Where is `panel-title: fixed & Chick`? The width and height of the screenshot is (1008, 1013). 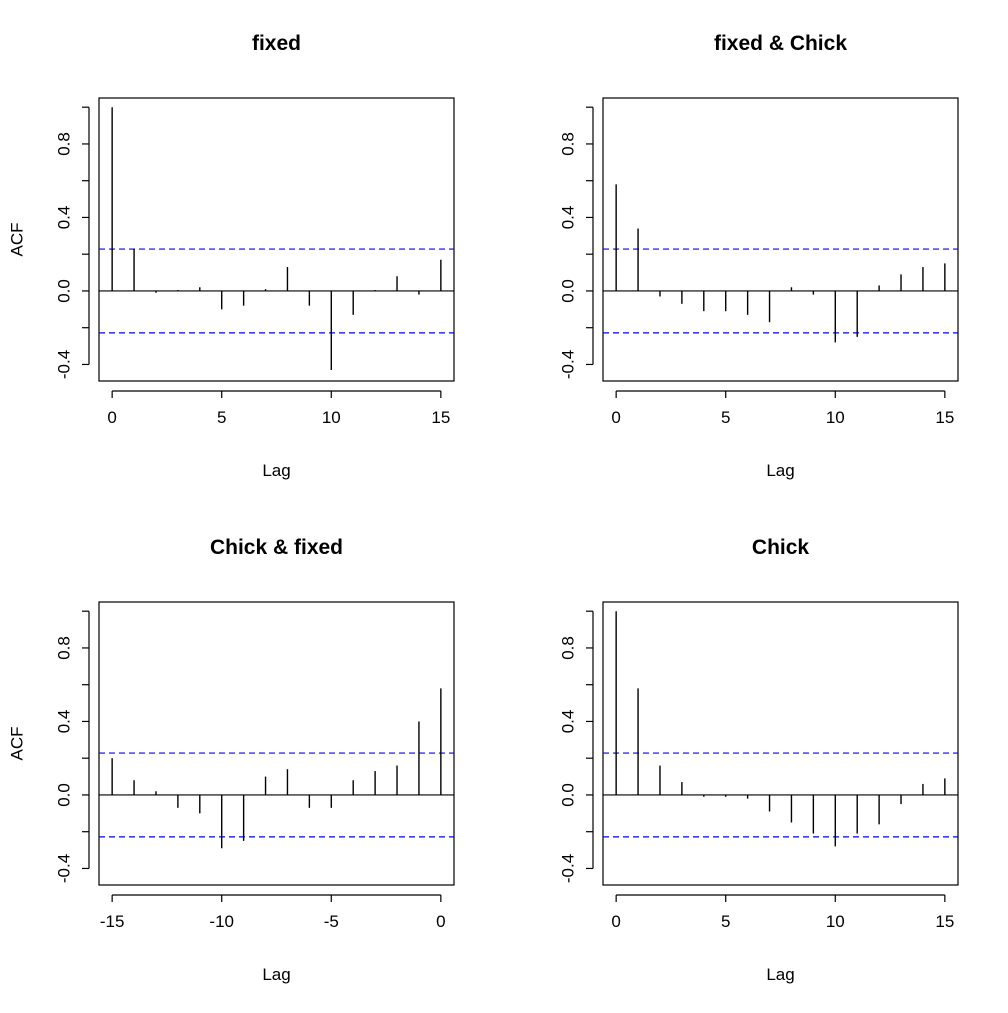 panel-title: fixed & Chick is located at coordinates (780, 43).